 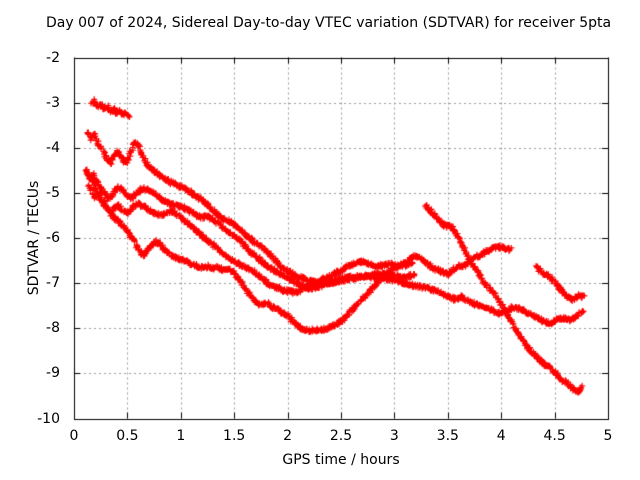 I want to click on x-tick-label: 4.5, so click(x=554, y=436).